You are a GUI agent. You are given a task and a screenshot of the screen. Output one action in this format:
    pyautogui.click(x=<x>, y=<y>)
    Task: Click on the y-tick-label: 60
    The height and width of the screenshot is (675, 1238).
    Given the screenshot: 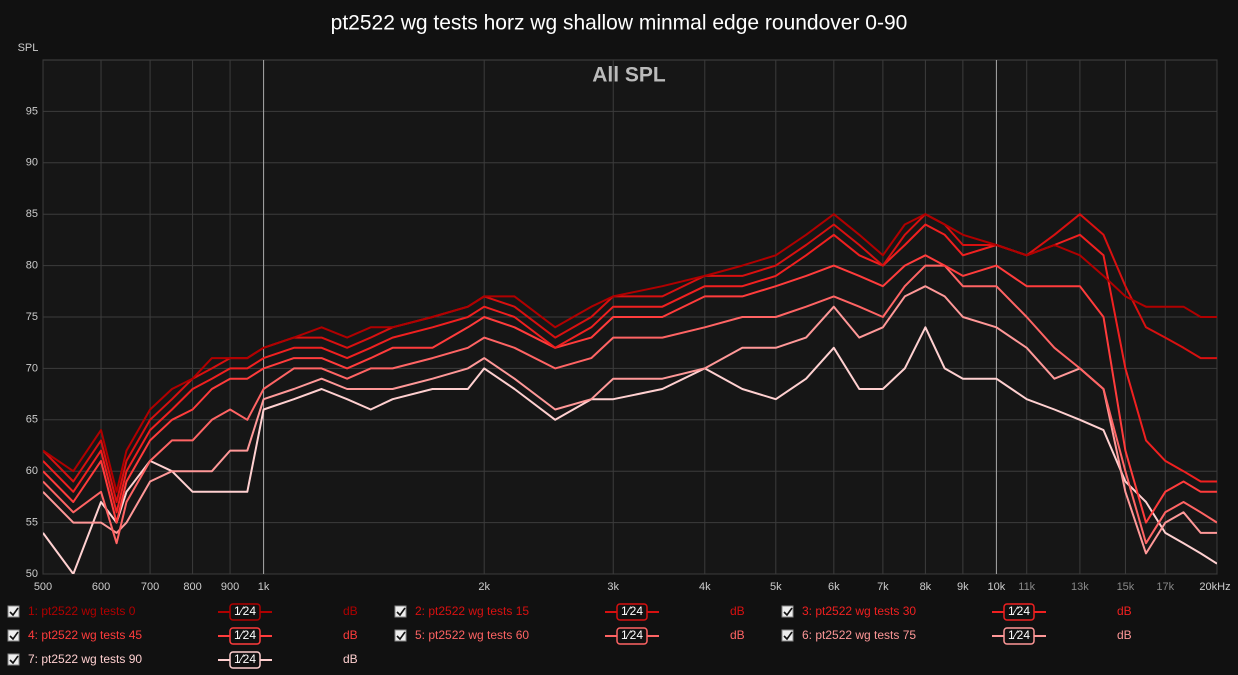 What is the action you would take?
    pyautogui.click(x=32, y=471)
    